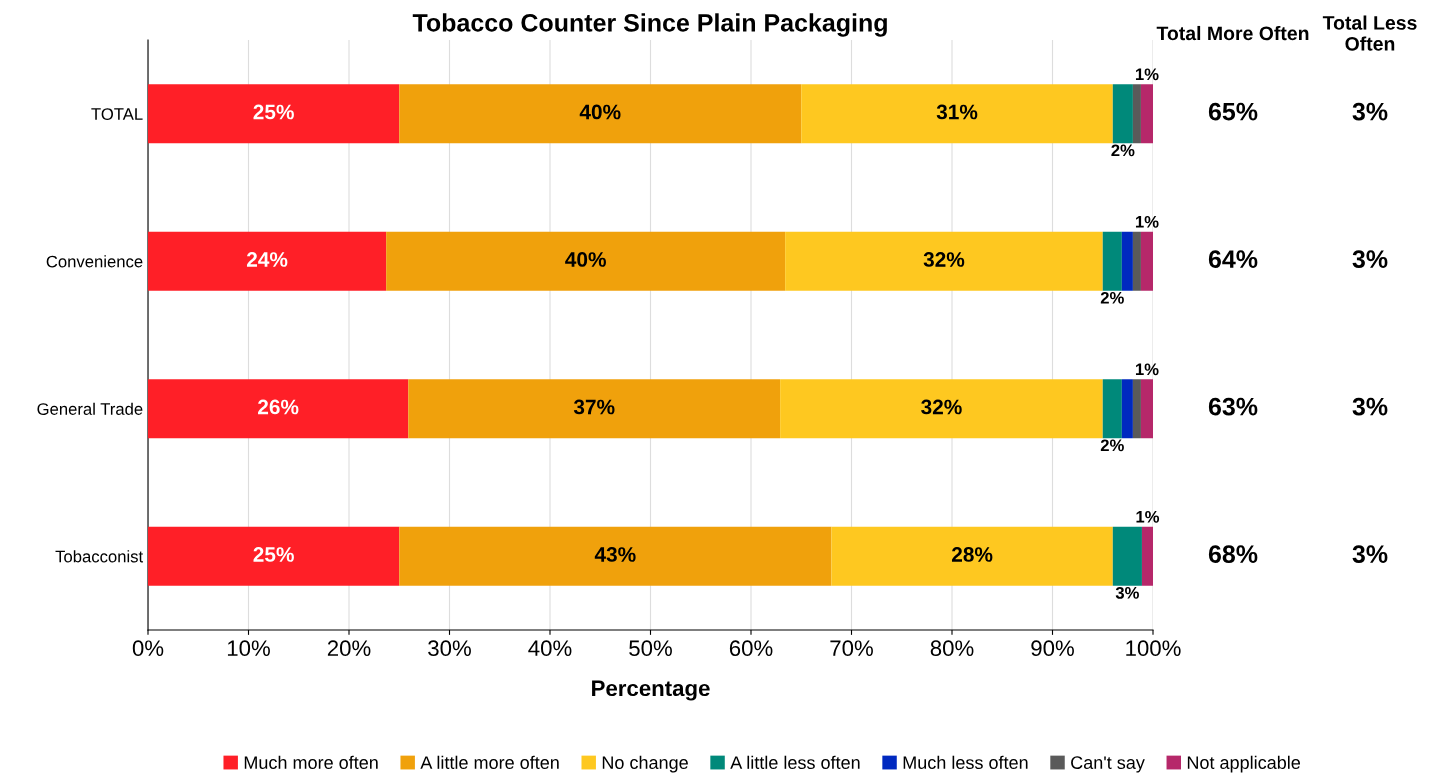 The height and width of the screenshot is (781, 1438). I want to click on legend-label: A little more often, so click(489, 762).